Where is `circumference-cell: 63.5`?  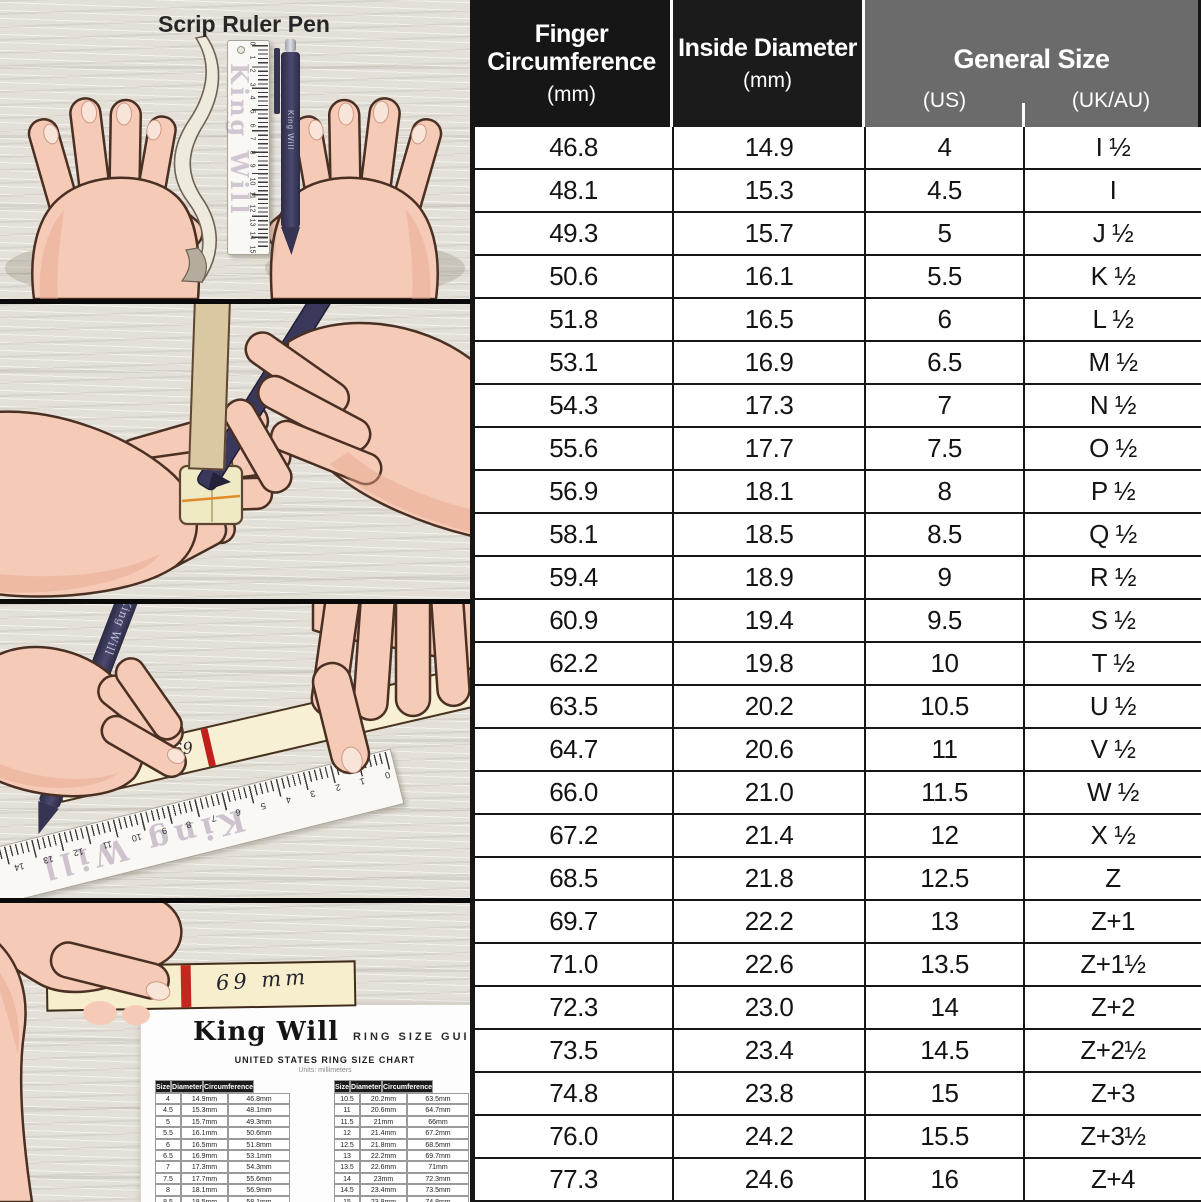
circumference-cell: 63.5 is located at coordinates (573, 706).